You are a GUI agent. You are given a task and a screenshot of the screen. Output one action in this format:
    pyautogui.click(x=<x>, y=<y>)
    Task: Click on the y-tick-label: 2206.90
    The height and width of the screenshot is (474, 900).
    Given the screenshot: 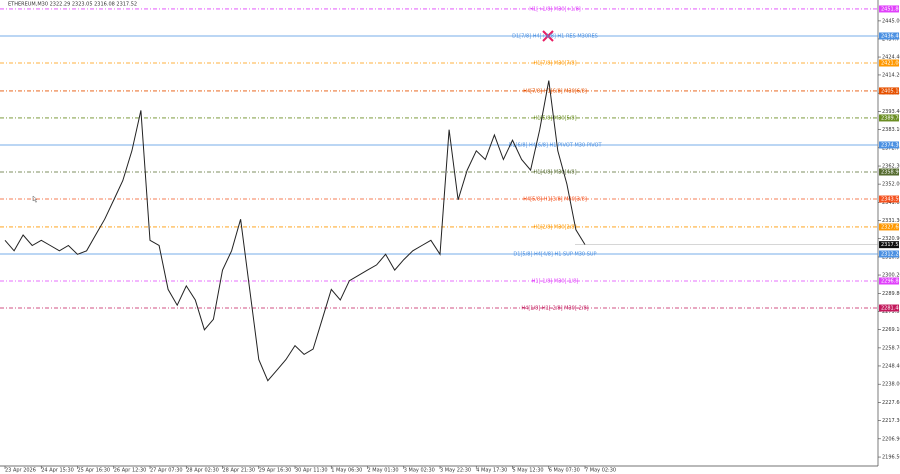 What is the action you would take?
    pyautogui.click(x=891, y=439)
    